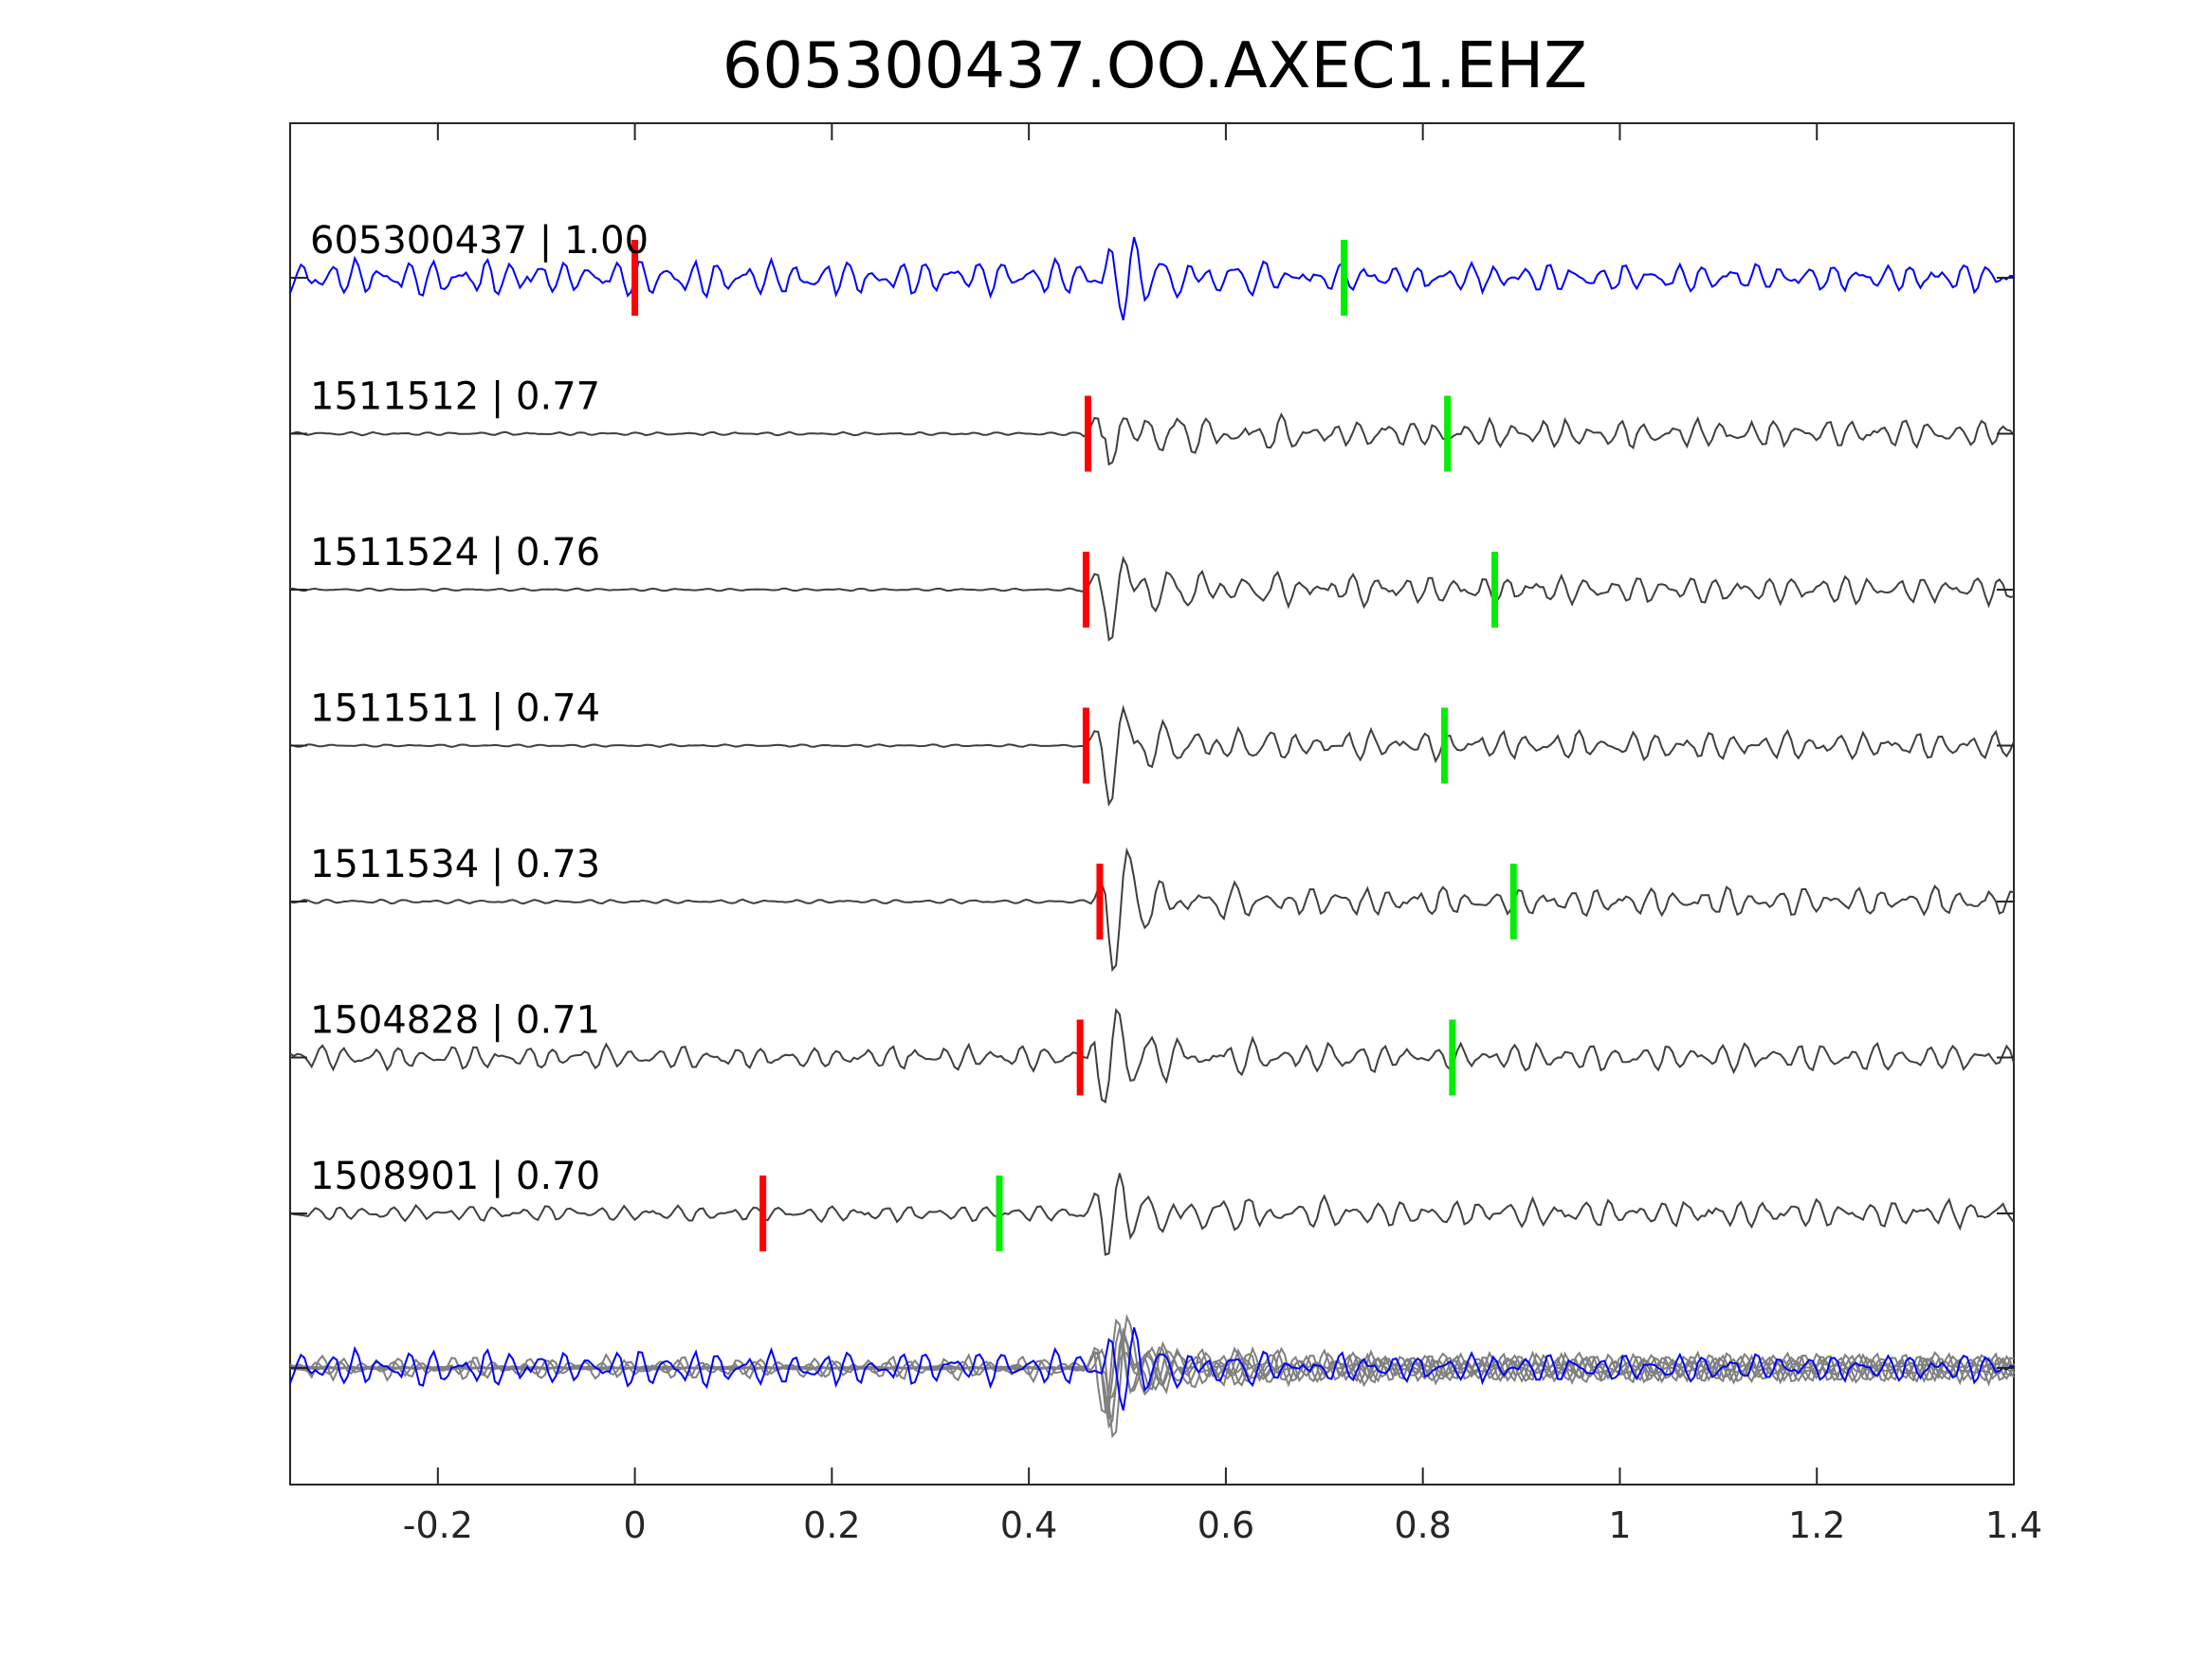 This screenshot has height=1659, width=2212. What do you see at coordinates (438, 1525) in the screenshot?
I see `xtick-label-0: -0.2` at bounding box center [438, 1525].